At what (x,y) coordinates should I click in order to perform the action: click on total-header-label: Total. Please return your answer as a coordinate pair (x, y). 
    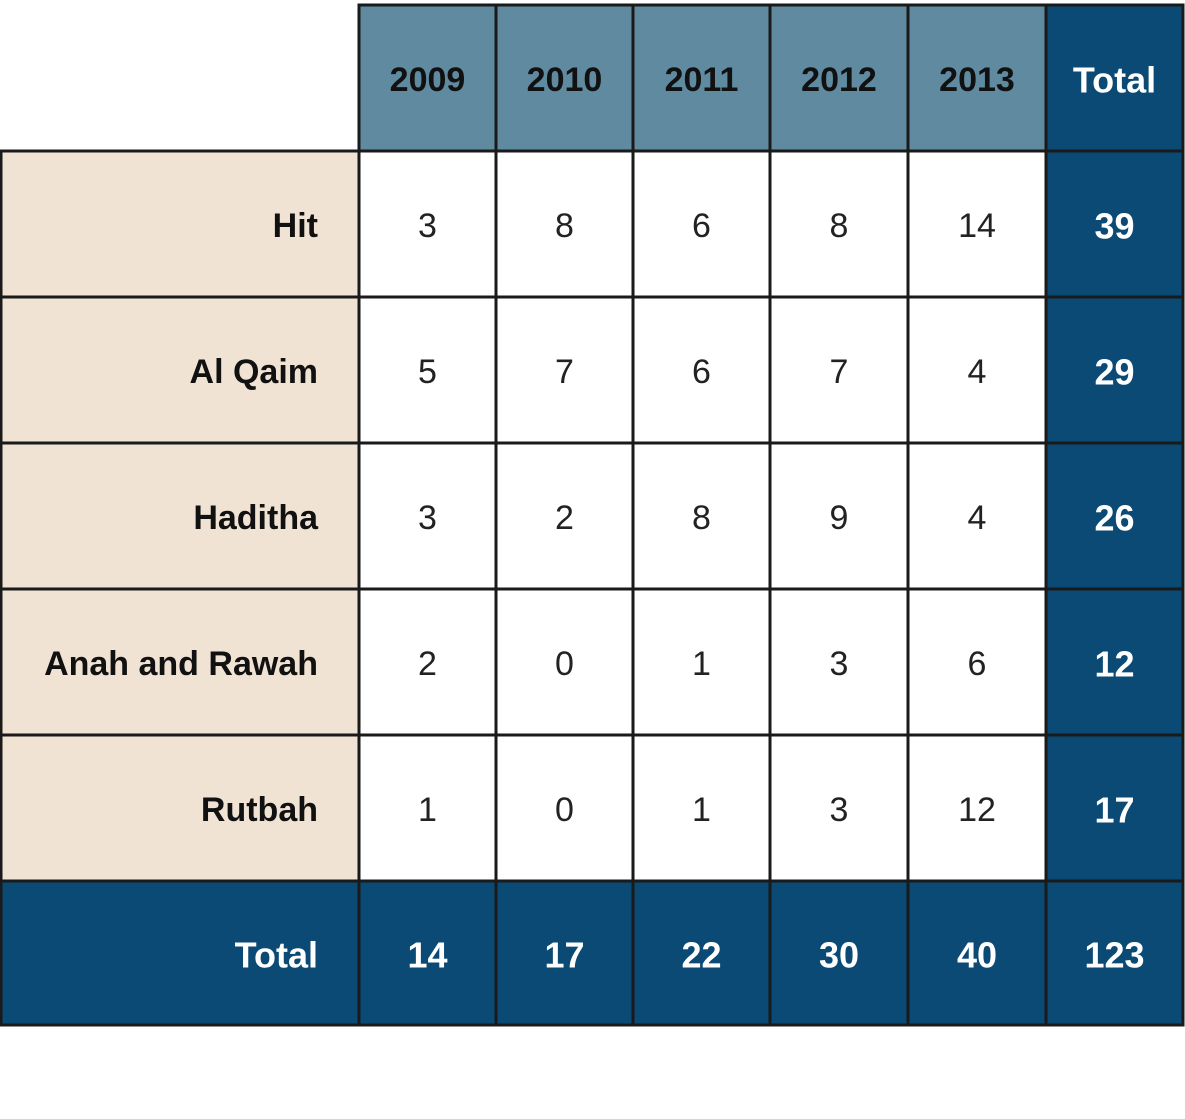
    Looking at the image, I should click on (1114, 80).